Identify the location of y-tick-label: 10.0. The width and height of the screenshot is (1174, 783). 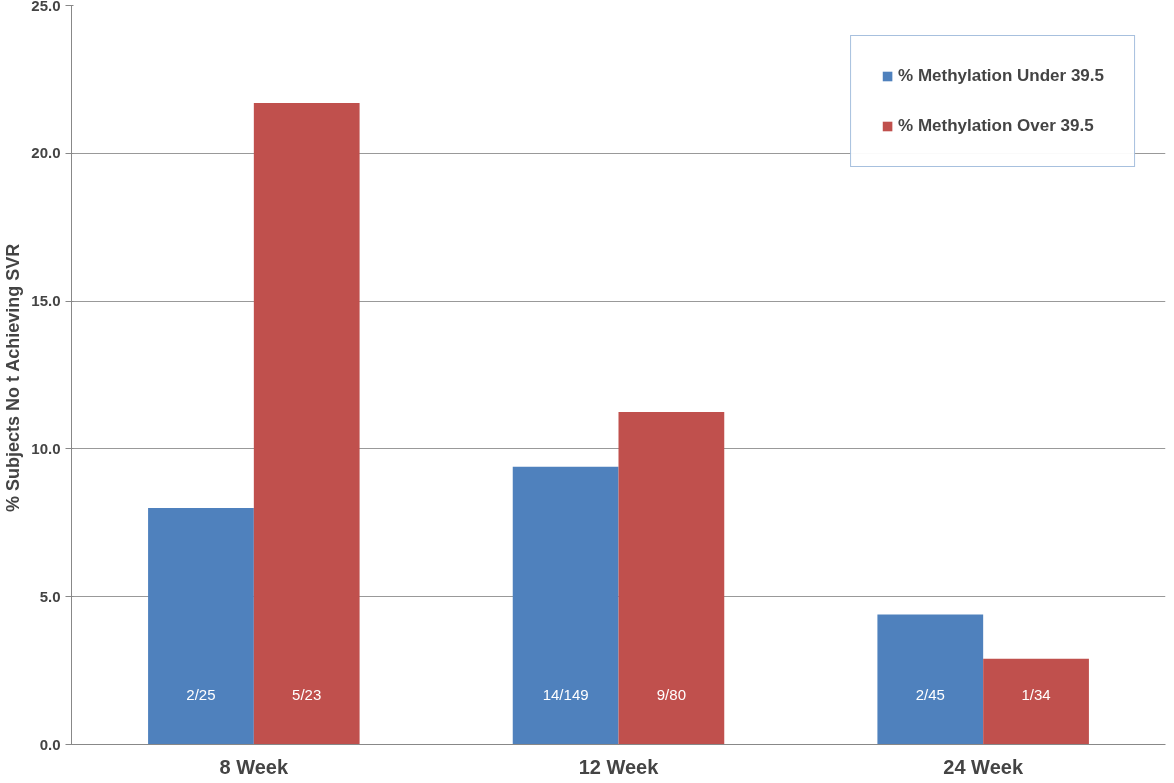
(46, 448).